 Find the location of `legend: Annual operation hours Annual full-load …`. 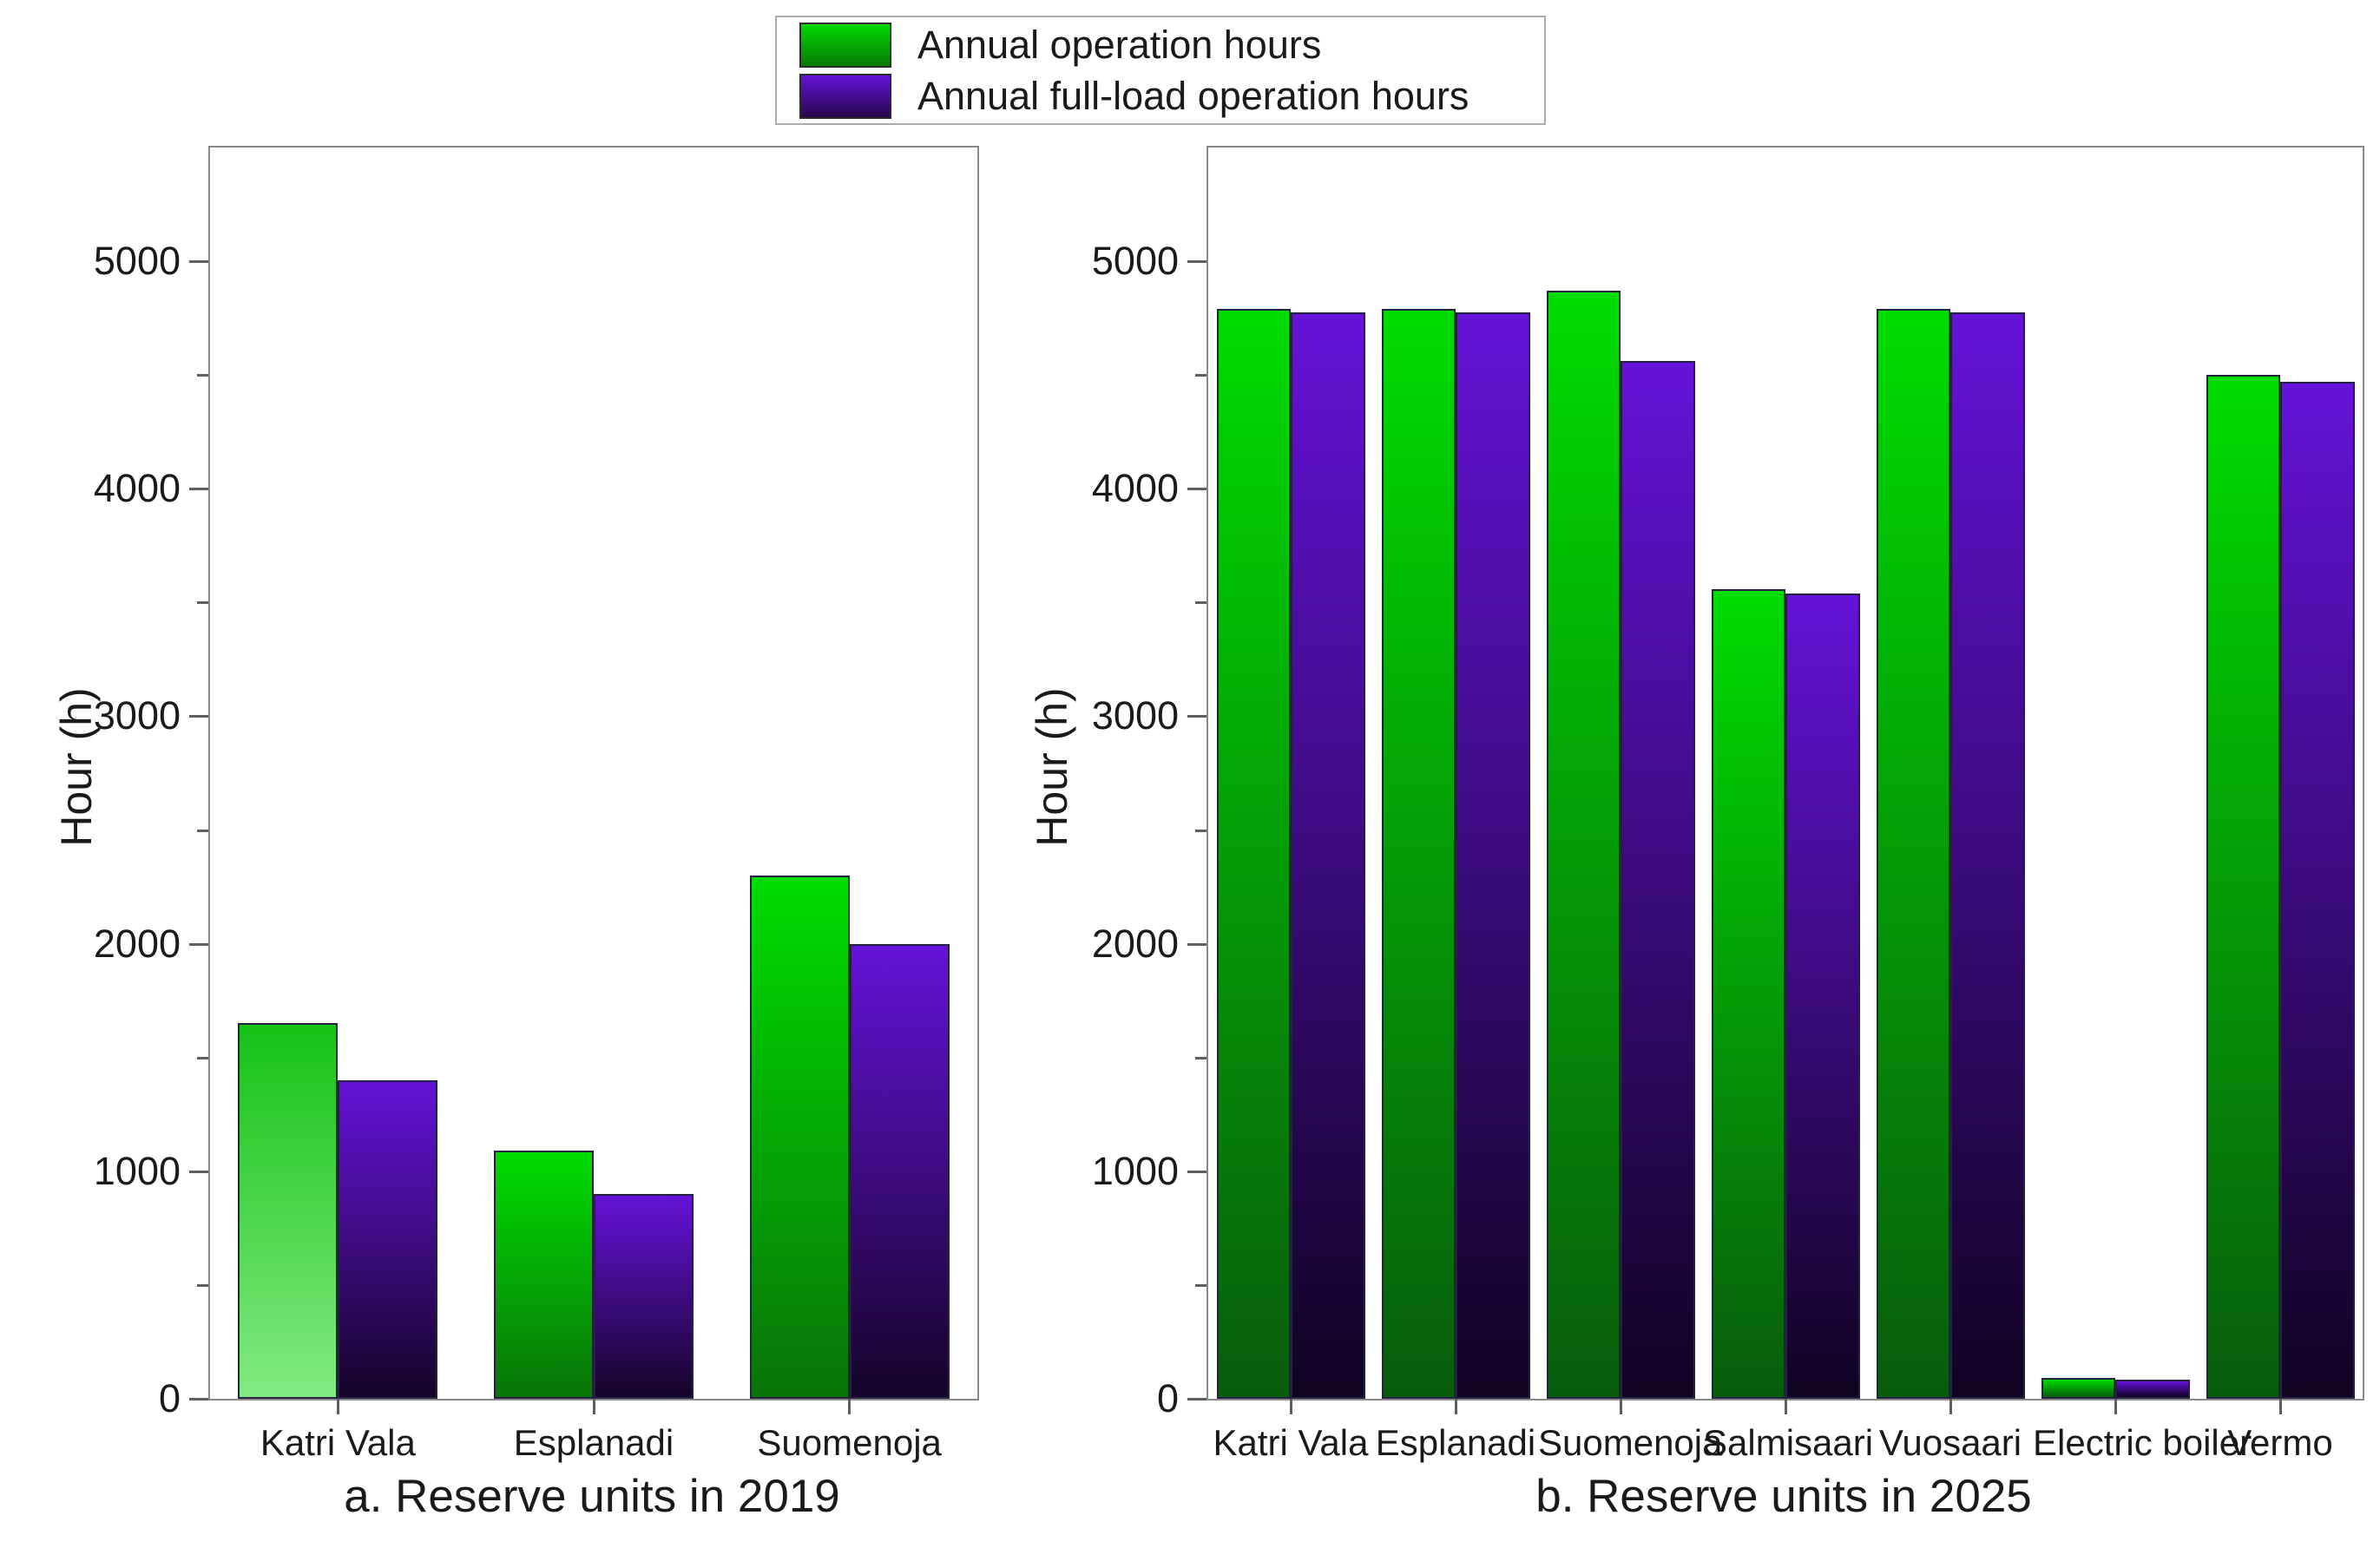

legend: Annual operation hours Annual full-load … is located at coordinates (1160, 70).